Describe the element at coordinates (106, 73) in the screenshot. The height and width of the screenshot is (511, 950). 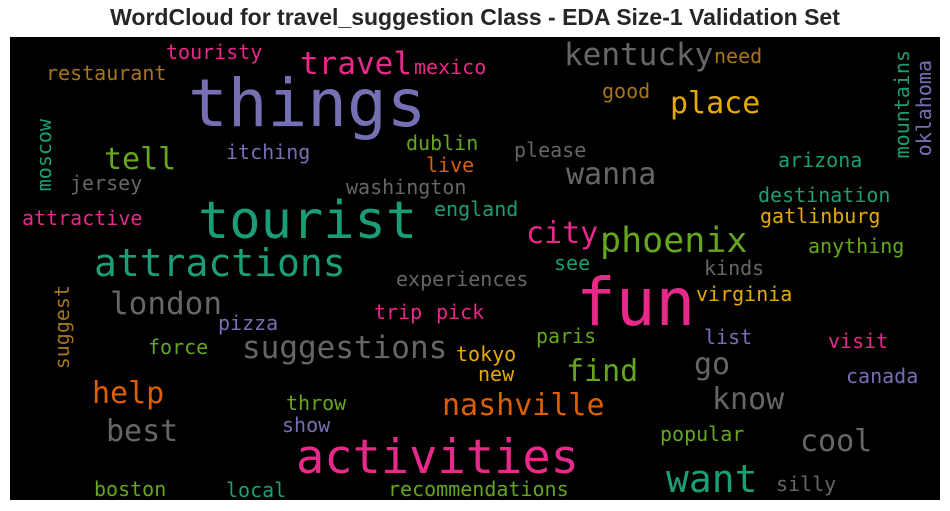
I see `word-restaurant: restaurant` at that location.